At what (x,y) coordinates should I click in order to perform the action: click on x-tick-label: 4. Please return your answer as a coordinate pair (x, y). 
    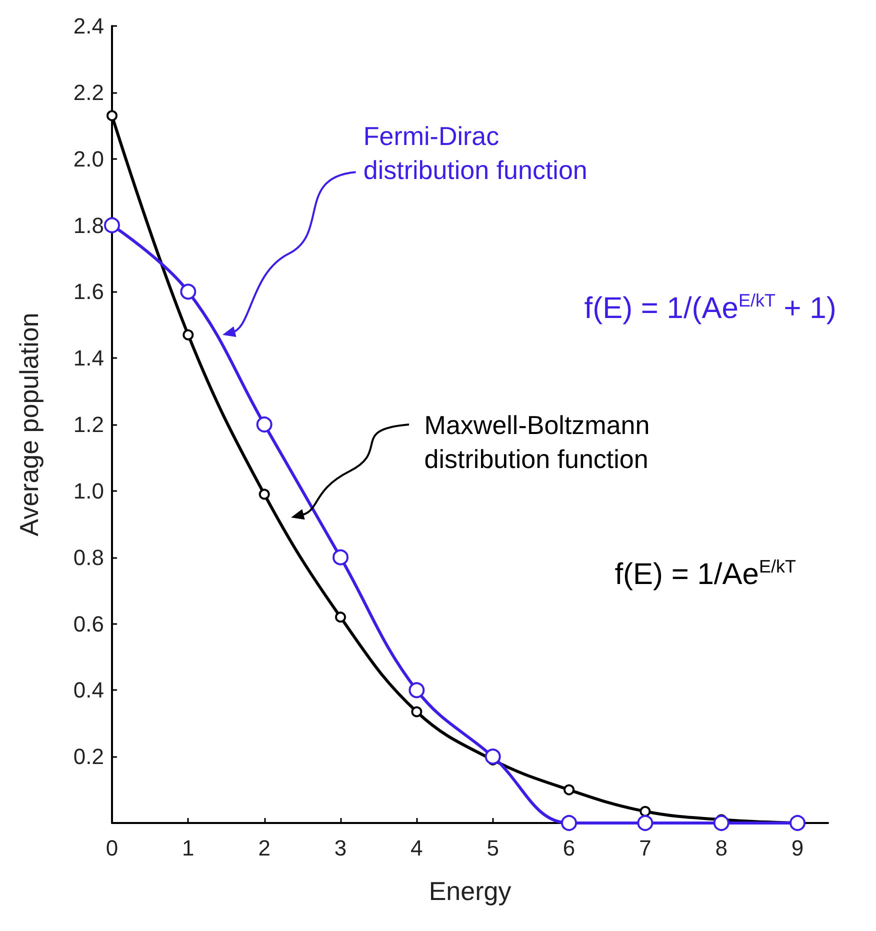
    Looking at the image, I should click on (416, 848).